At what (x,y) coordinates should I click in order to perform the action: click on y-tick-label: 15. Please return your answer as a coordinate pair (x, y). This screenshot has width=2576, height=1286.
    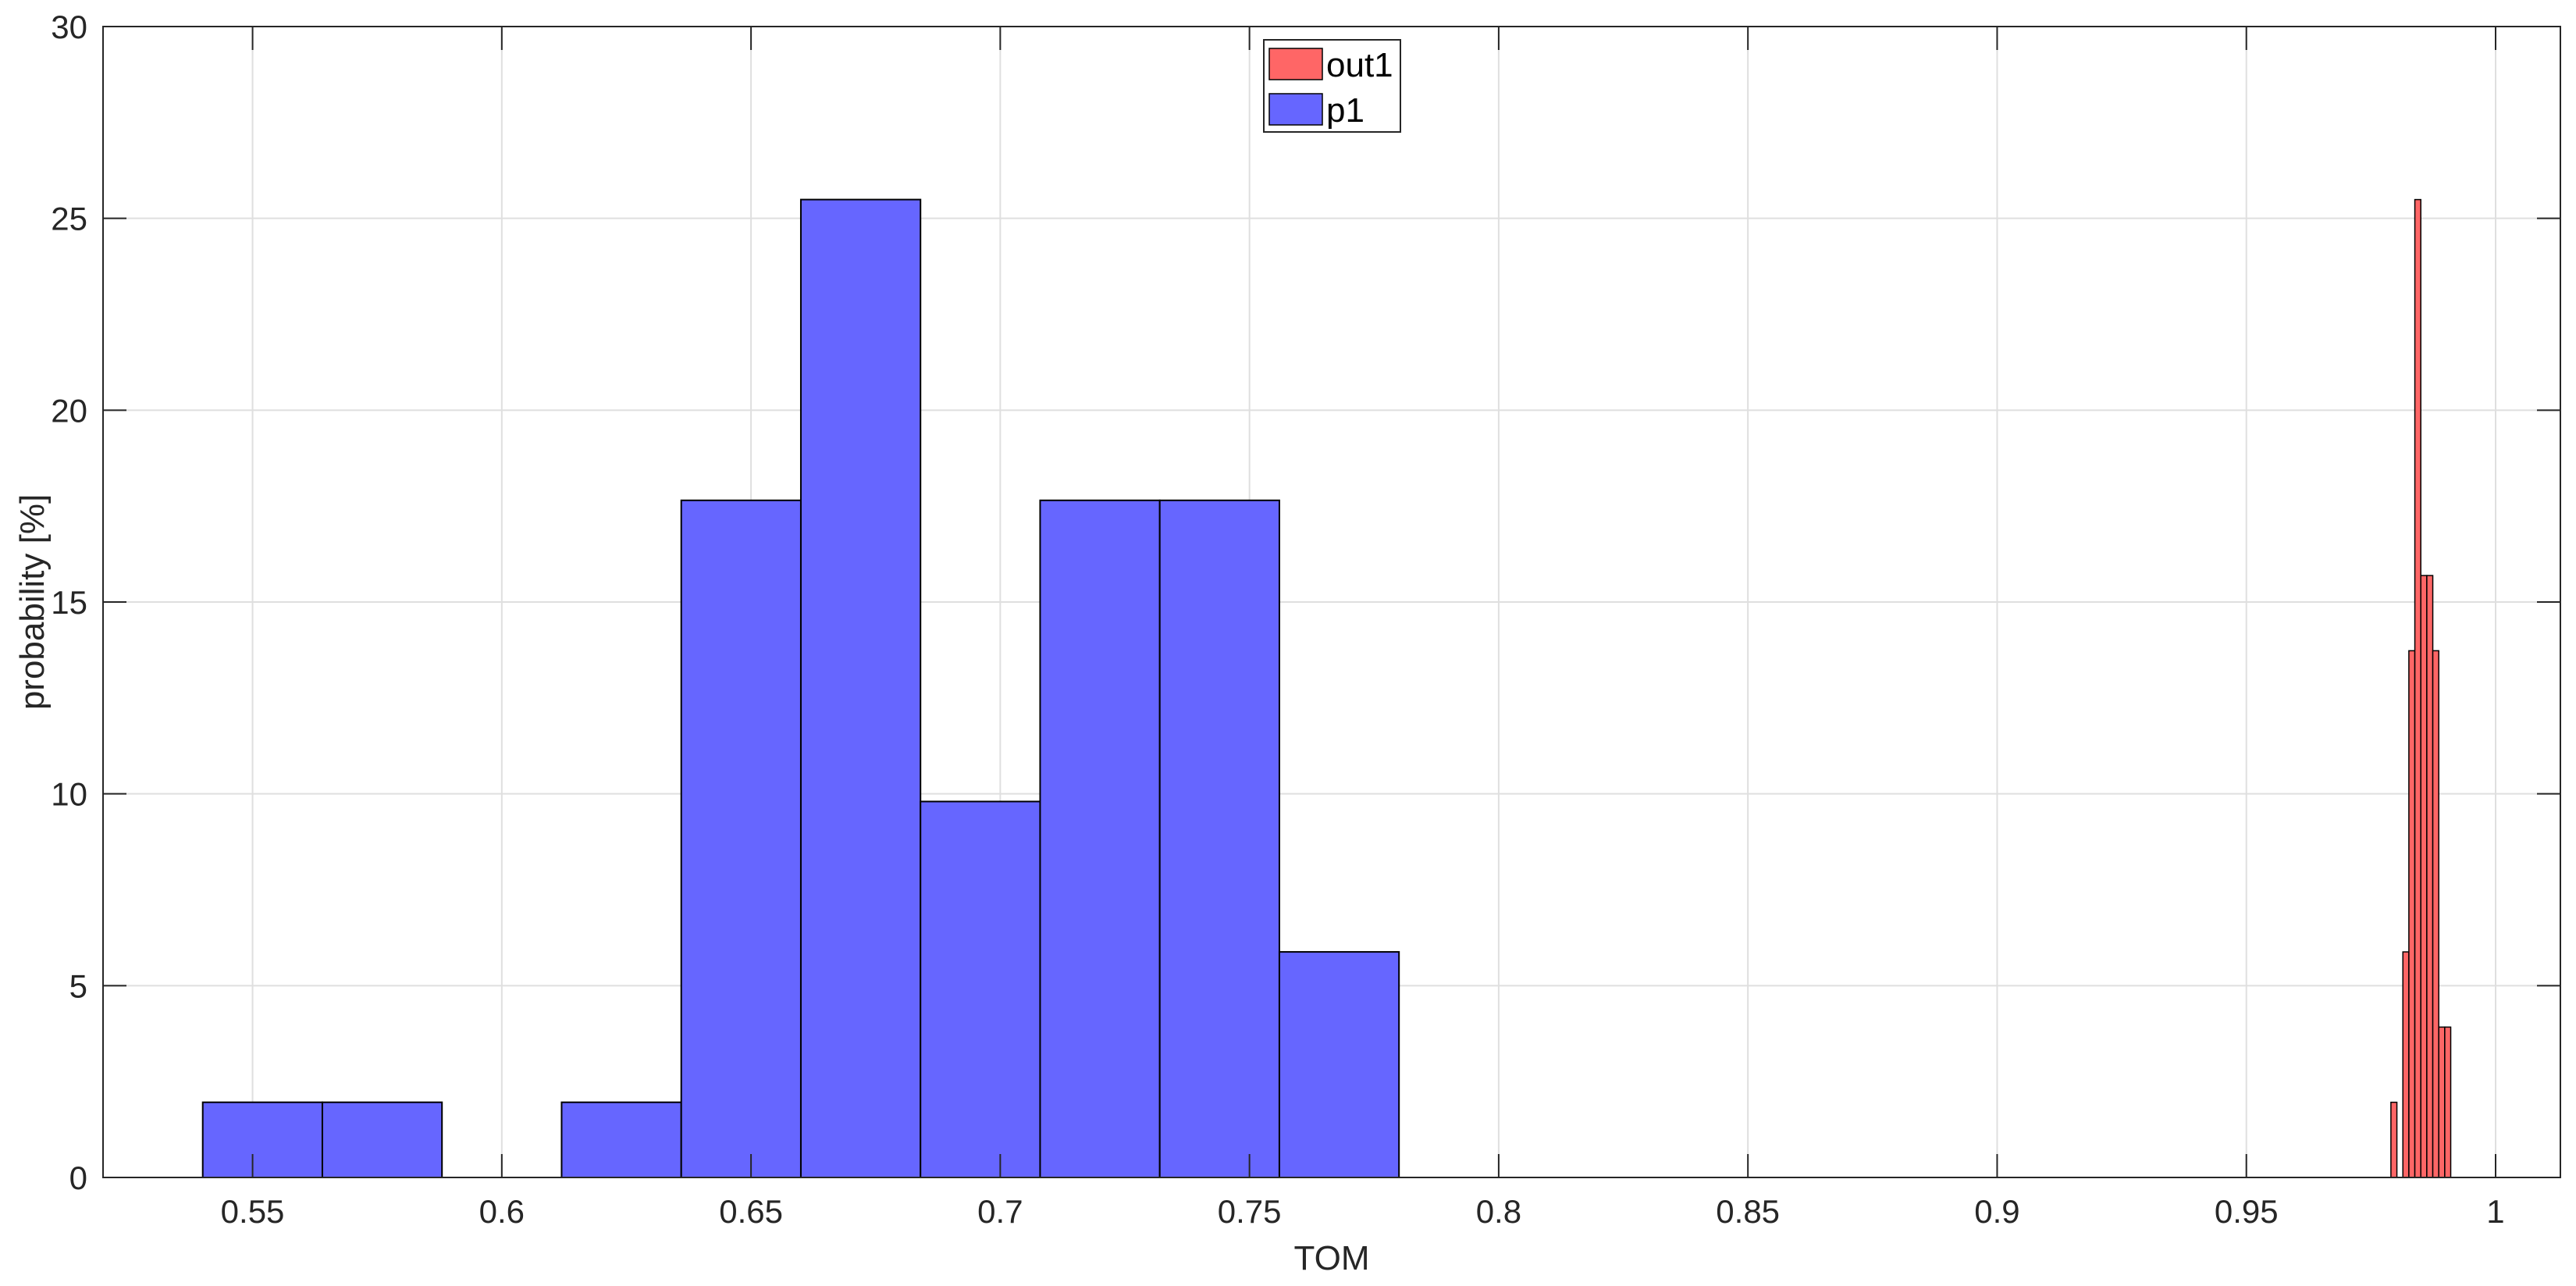
    Looking at the image, I should click on (69, 602).